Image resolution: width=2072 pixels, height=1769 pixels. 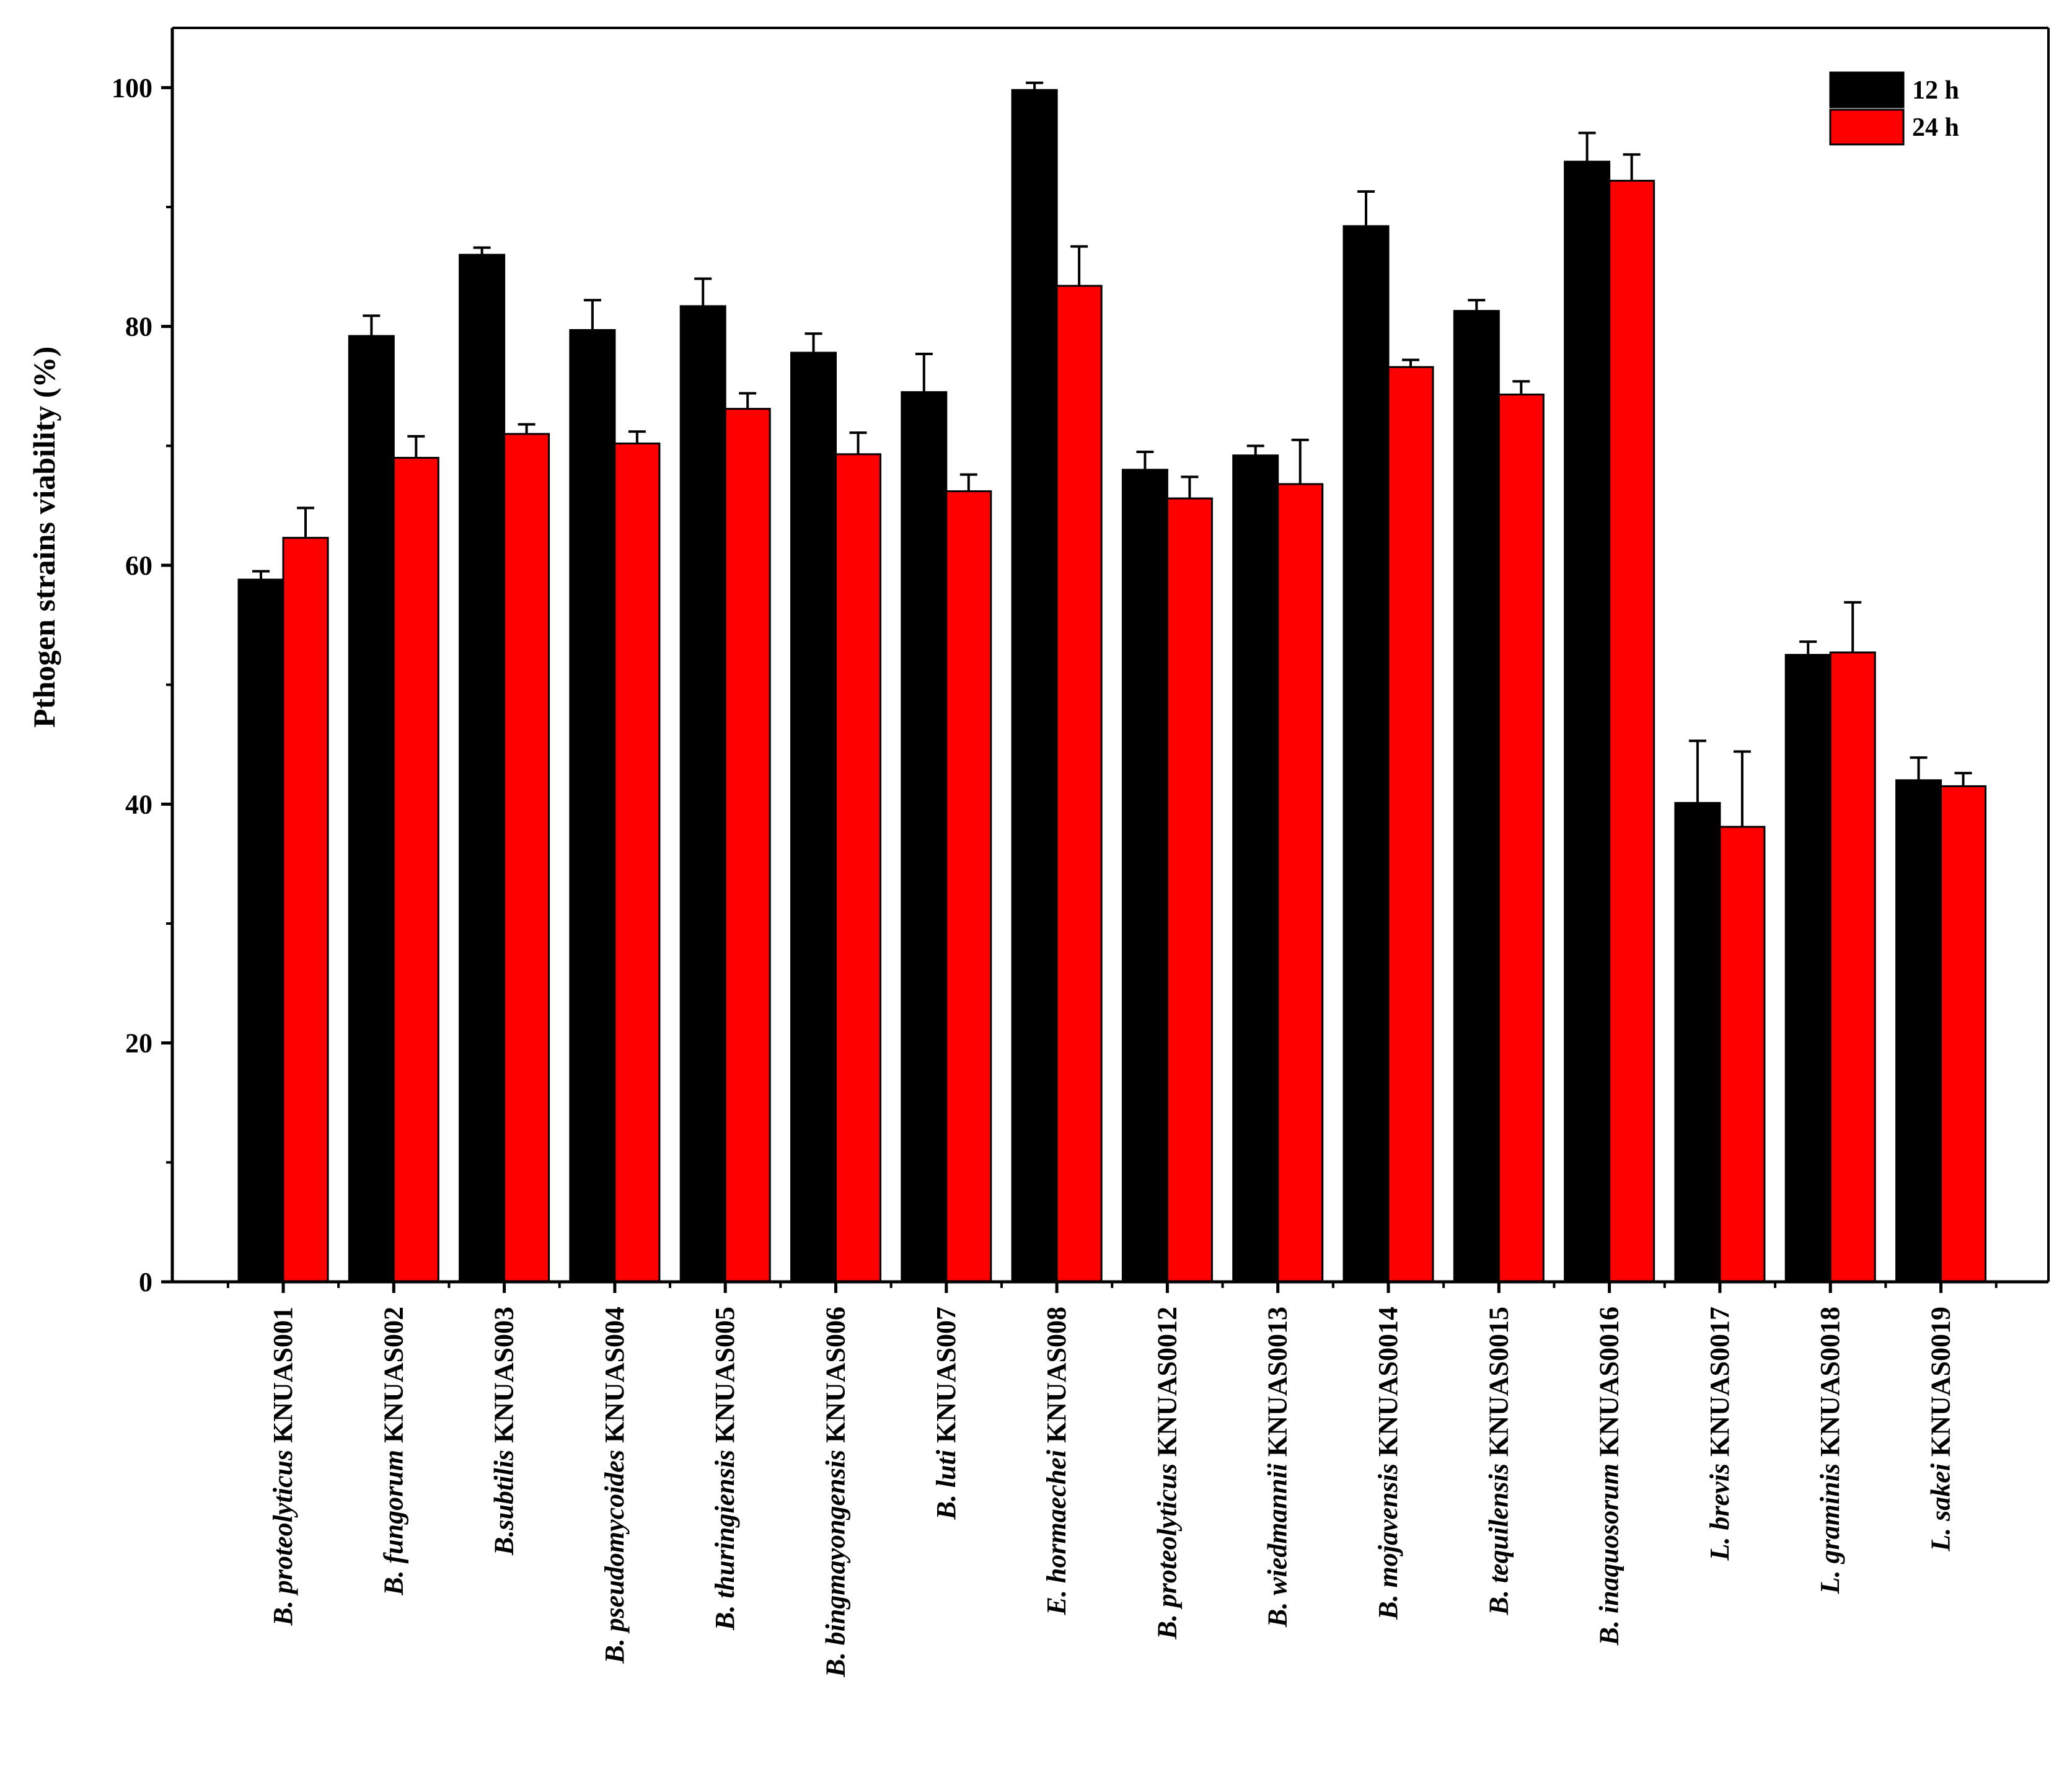 I want to click on x-category-label: B. bingmayongensis KNUAS006, so click(x=836, y=1492).